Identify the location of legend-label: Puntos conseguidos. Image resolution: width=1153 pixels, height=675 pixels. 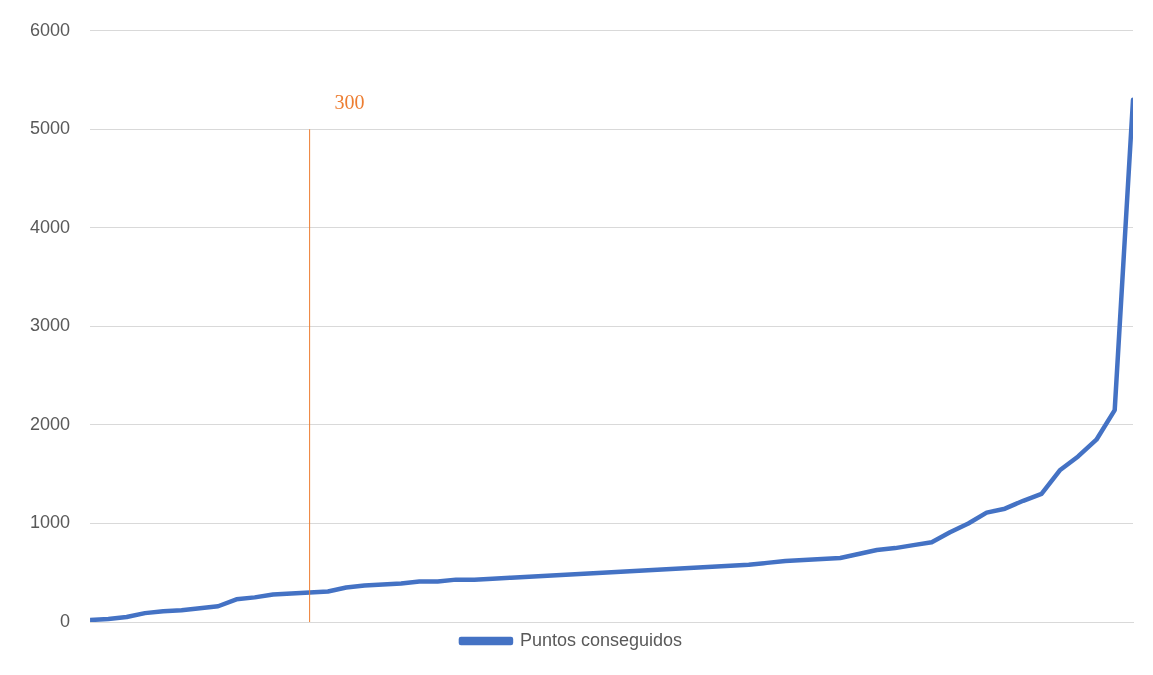
(601, 639).